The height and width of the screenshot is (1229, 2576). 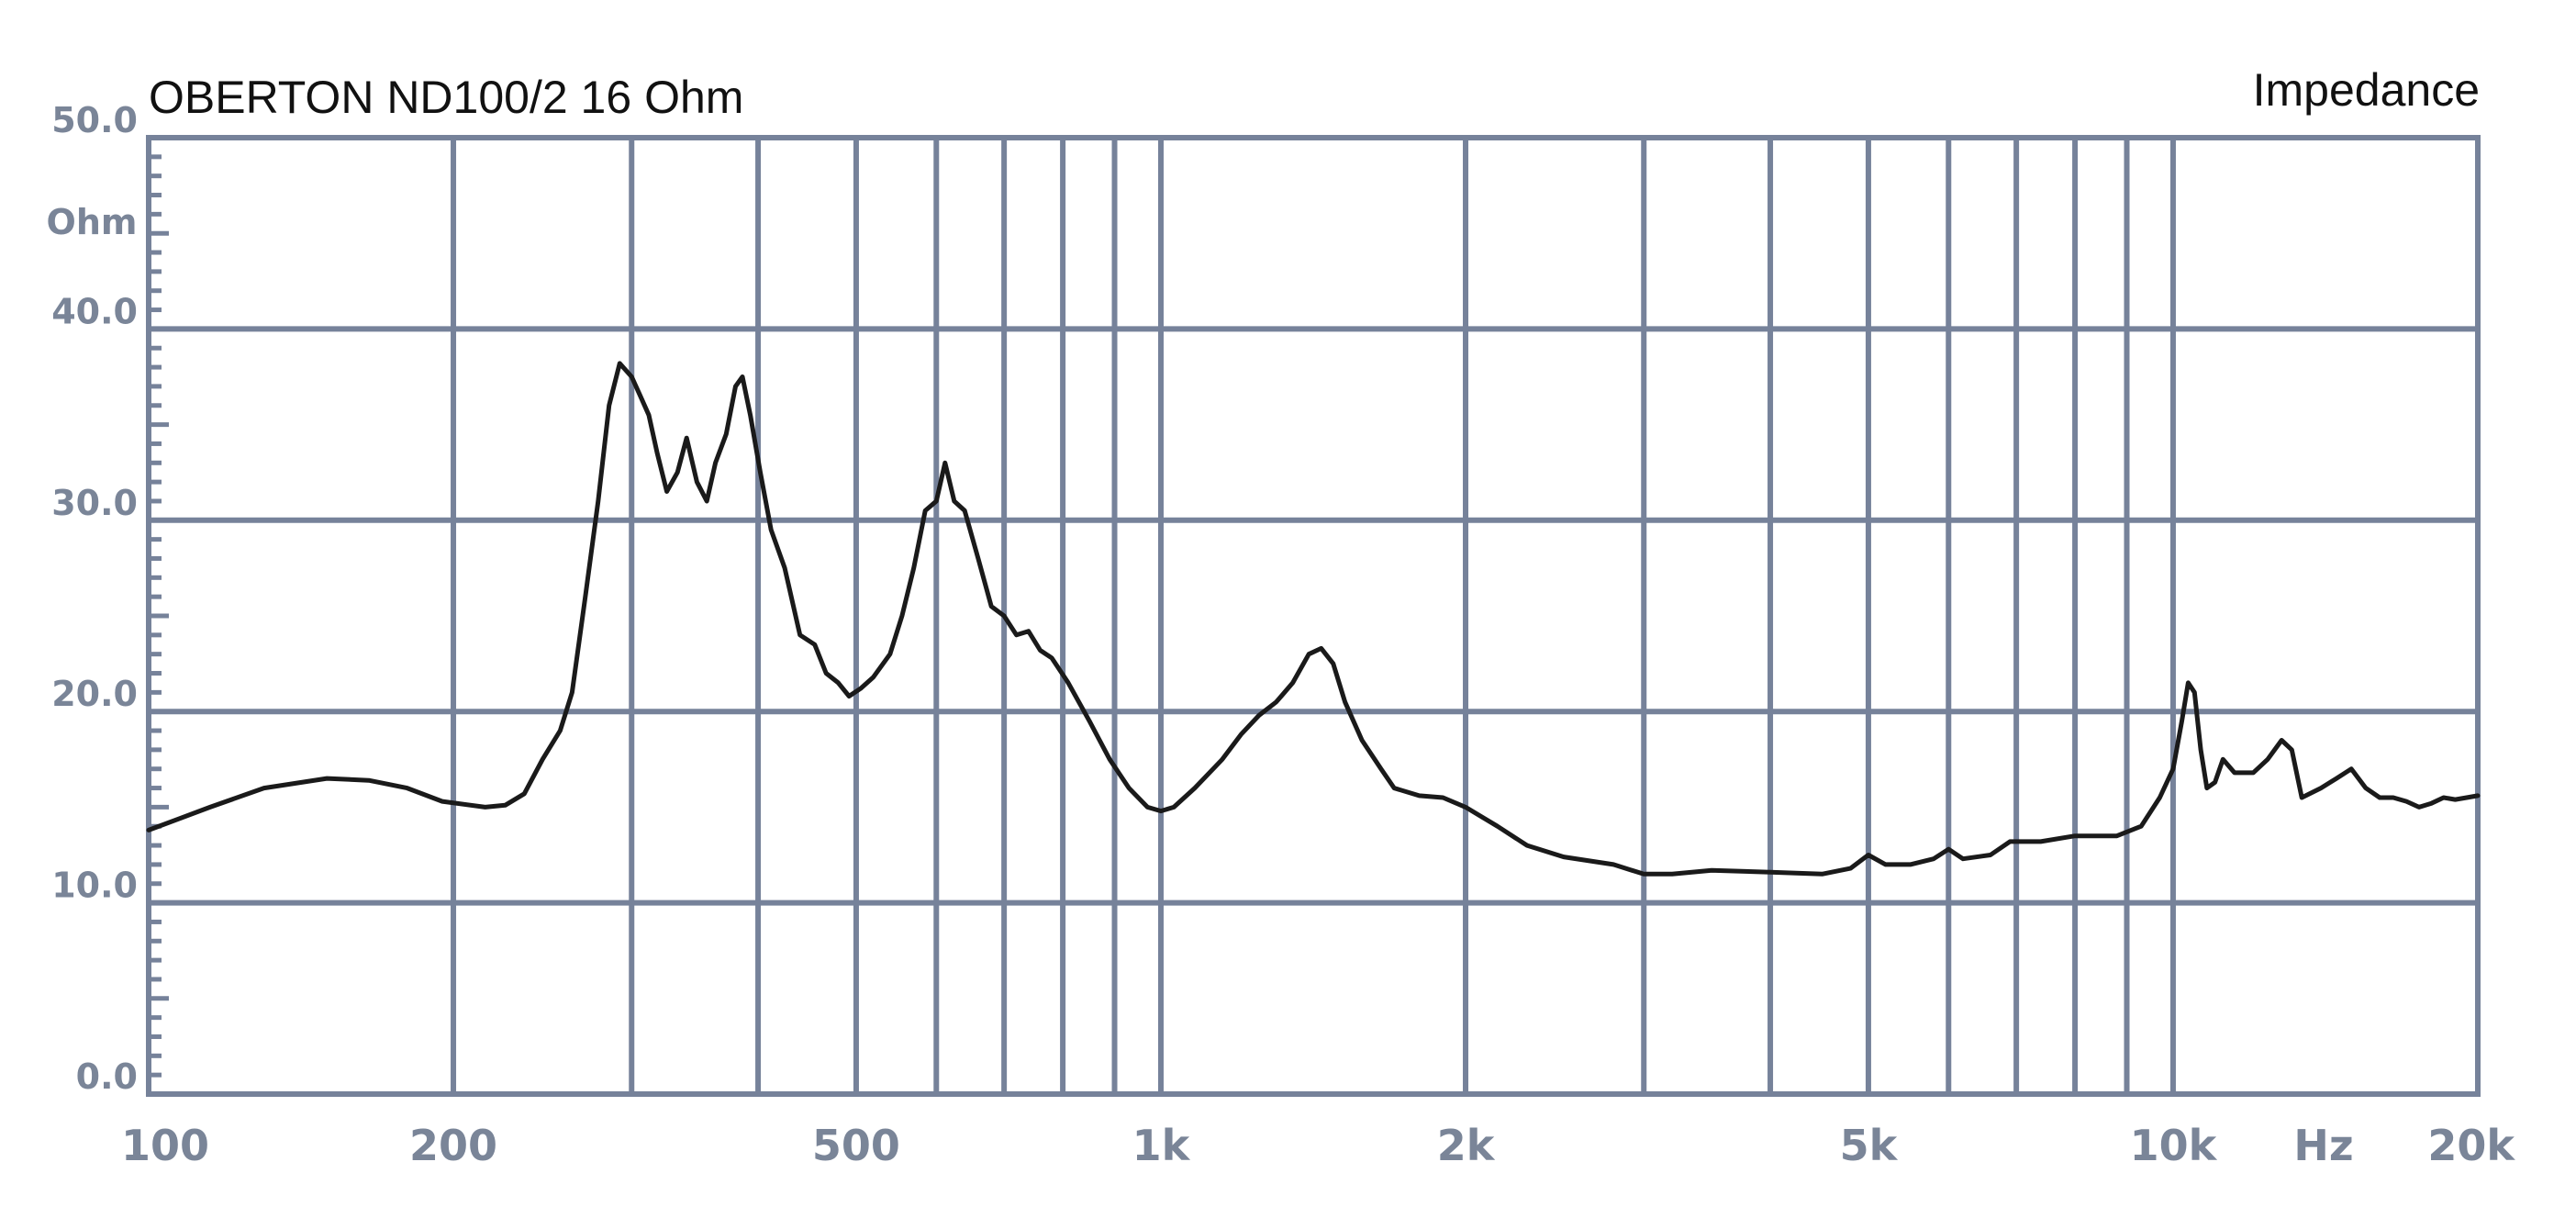 I want to click on y-minor-ticks, so click(x=159, y=616).